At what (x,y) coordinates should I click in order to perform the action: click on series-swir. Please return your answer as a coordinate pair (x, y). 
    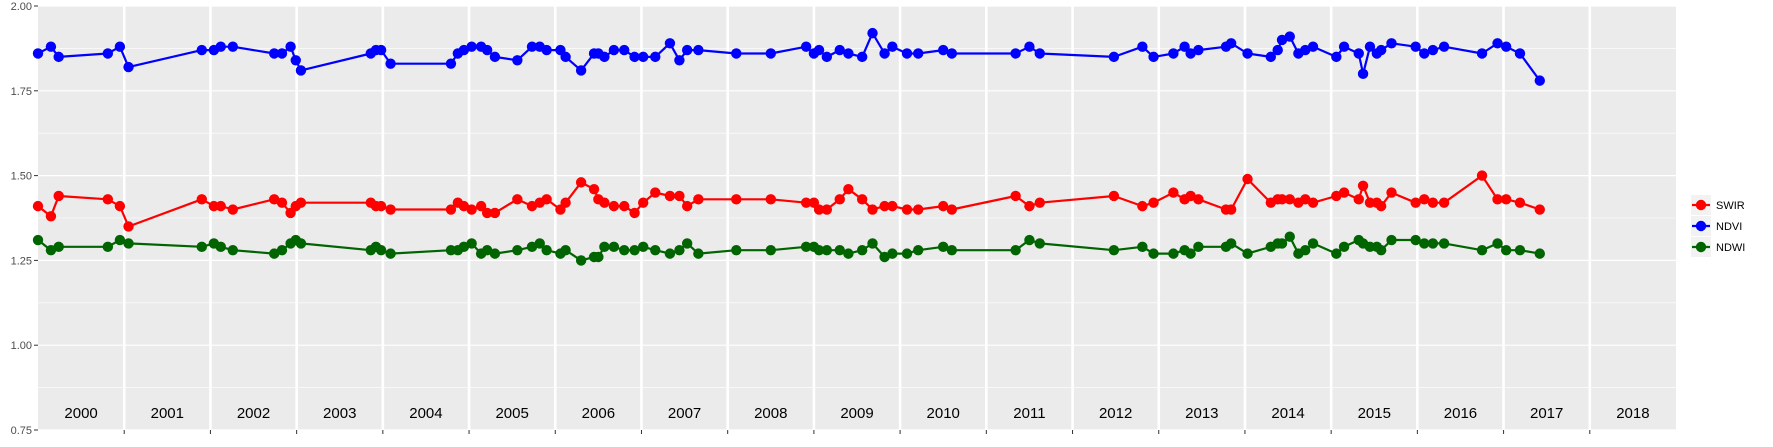
    Looking at the image, I should click on (788, 201).